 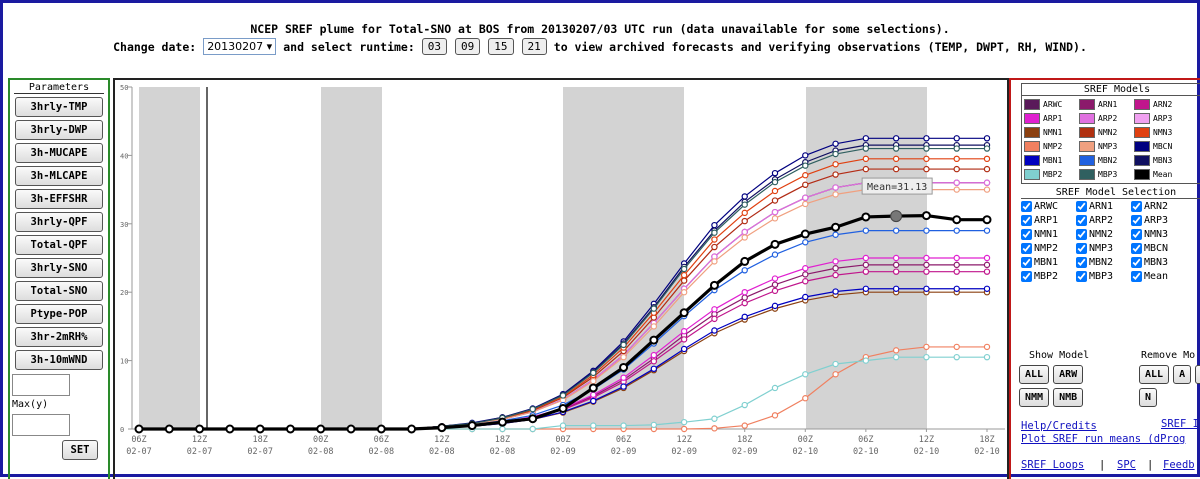 What do you see at coordinates (1154, 374) in the screenshot?
I see `remove-button: ALL` at bounding box center [1154, 374].